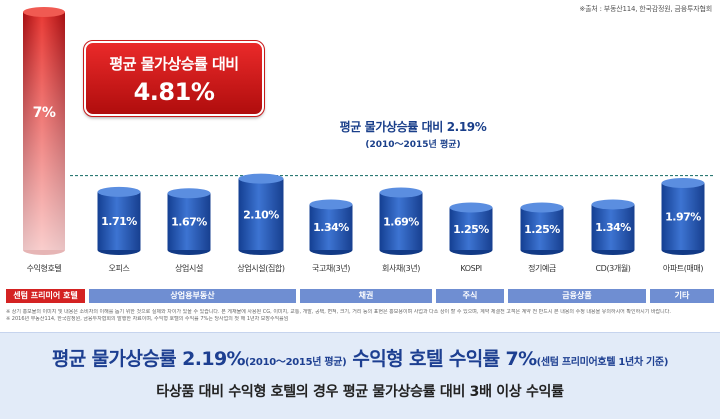  I want to click on category-label: 아파트(매매), so click(683, 268).